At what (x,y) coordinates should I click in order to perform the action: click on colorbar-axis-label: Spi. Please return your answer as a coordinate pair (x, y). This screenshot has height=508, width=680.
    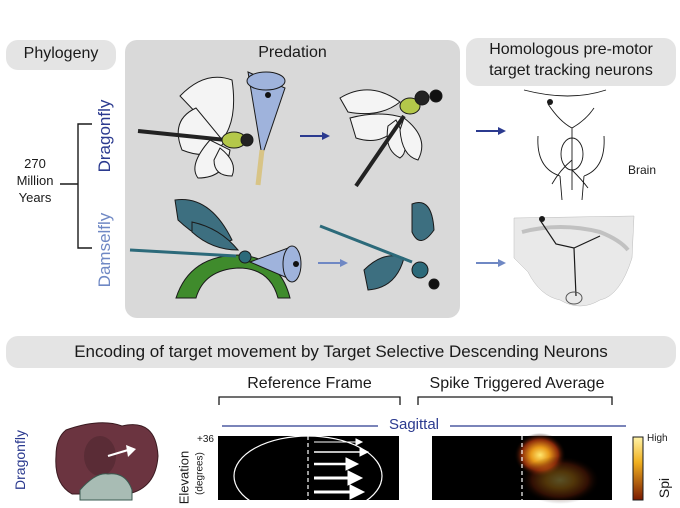
    Looking at the image, I should click on (664, 488).